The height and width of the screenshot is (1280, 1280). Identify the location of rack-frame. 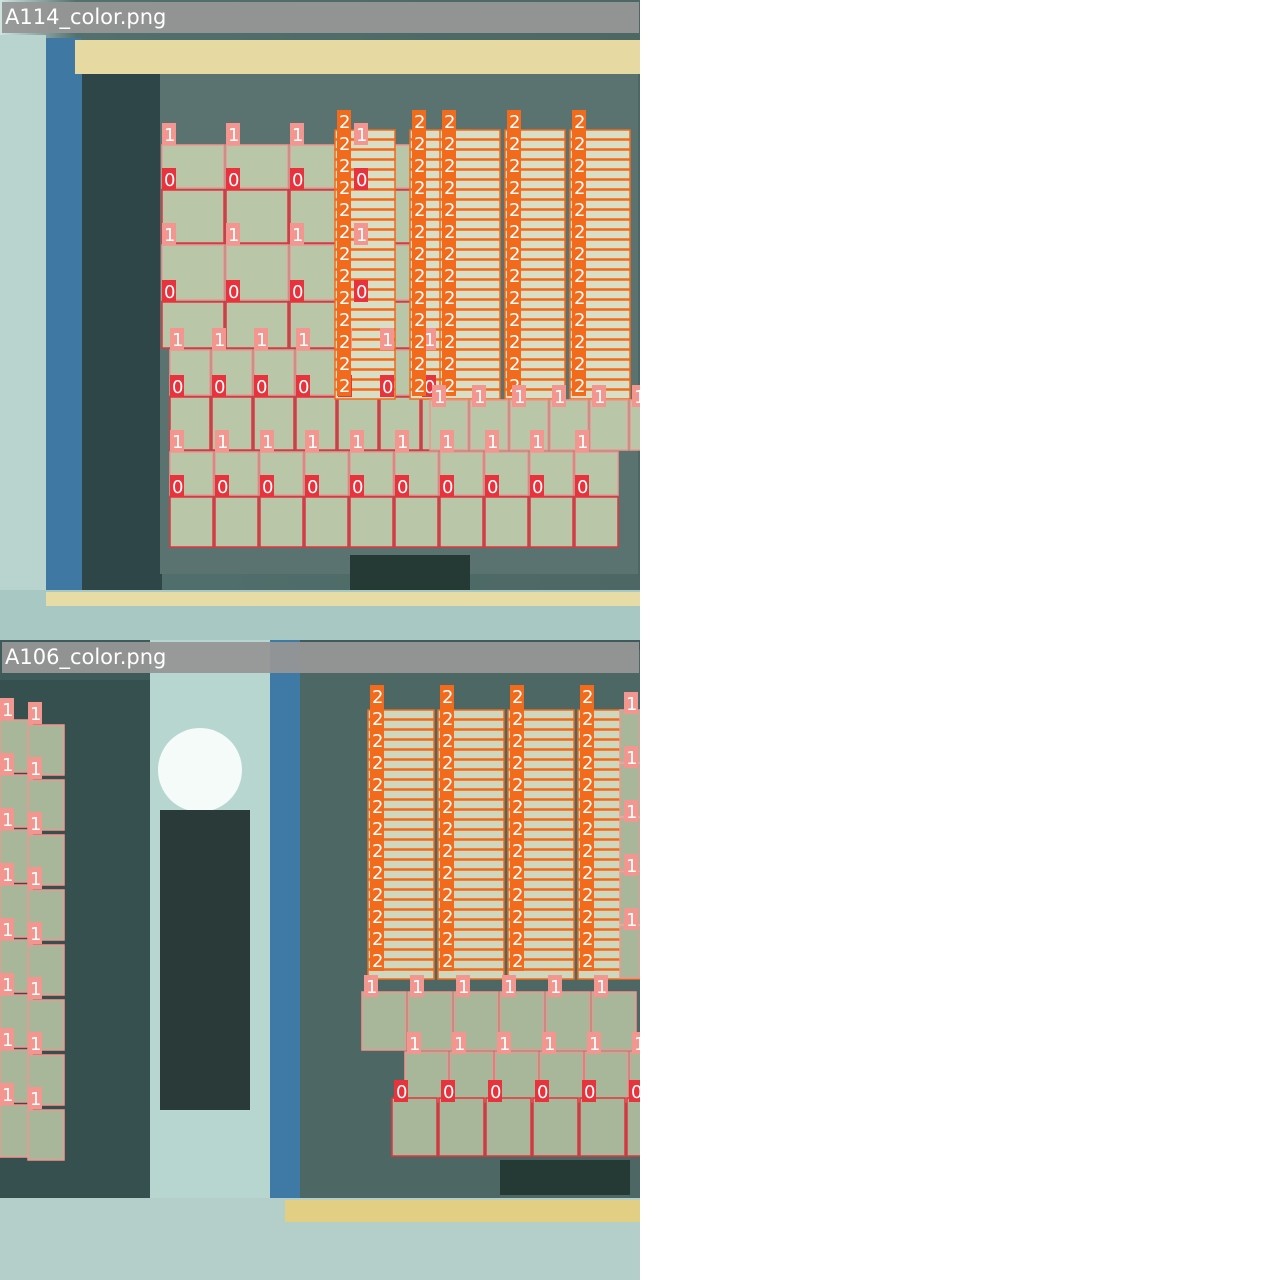
(205, 960).